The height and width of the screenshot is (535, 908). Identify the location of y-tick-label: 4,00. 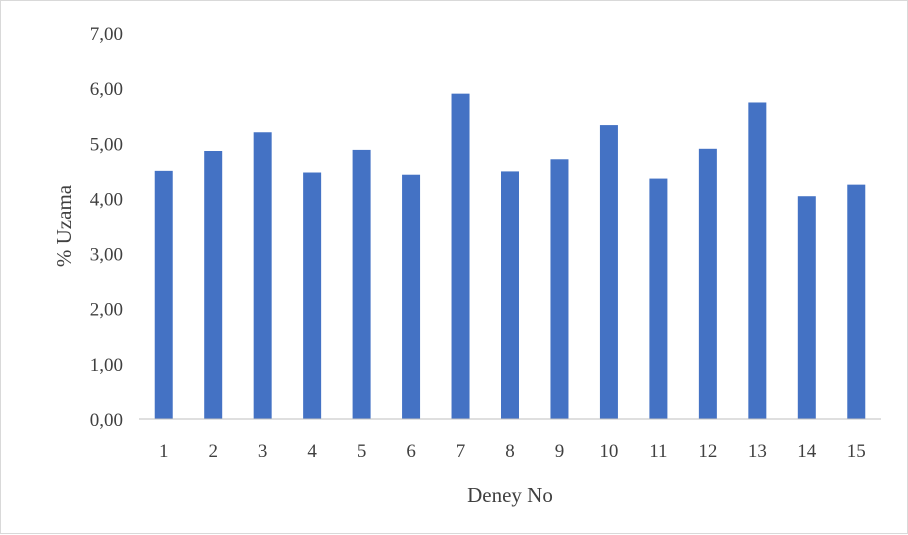
(106, 199).